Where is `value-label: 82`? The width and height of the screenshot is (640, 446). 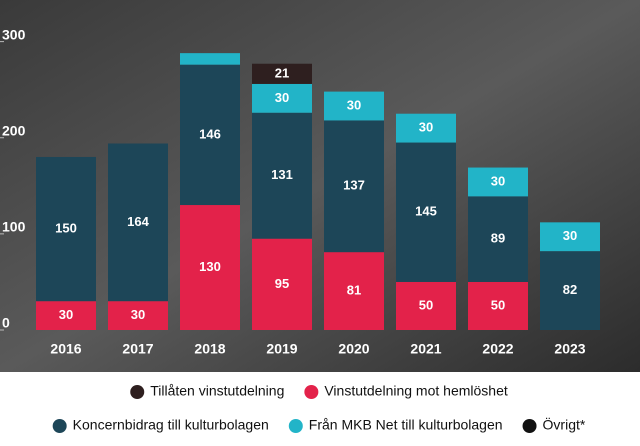 value-label: 82 is located at coordinates (570, 289).